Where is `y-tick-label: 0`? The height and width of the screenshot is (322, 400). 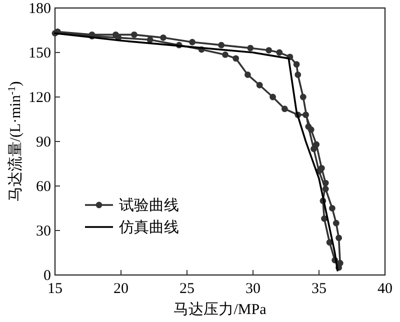 y-tick-label: 0 is located at coordinates (47, 276).